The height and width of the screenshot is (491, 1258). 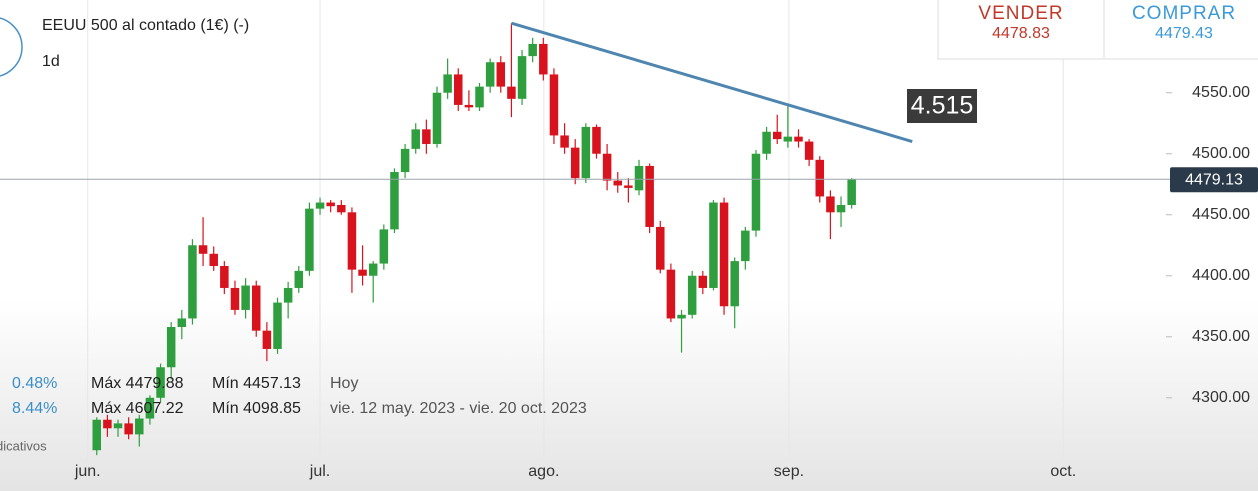 I want to click on y-tick-label: 4300.00, so click(x=1221, y=397).